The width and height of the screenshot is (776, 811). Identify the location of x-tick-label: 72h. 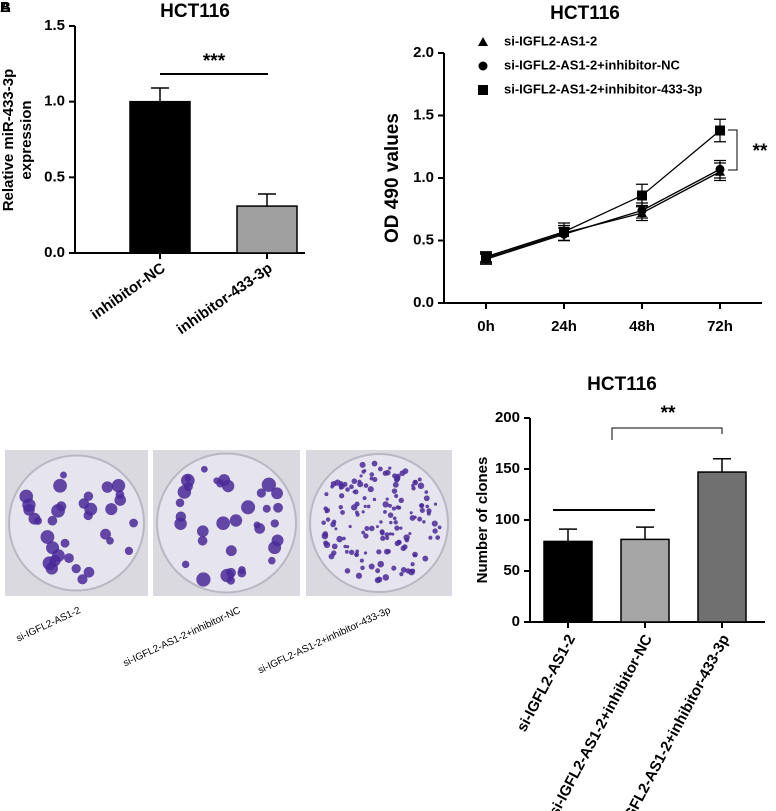
(720, 326).